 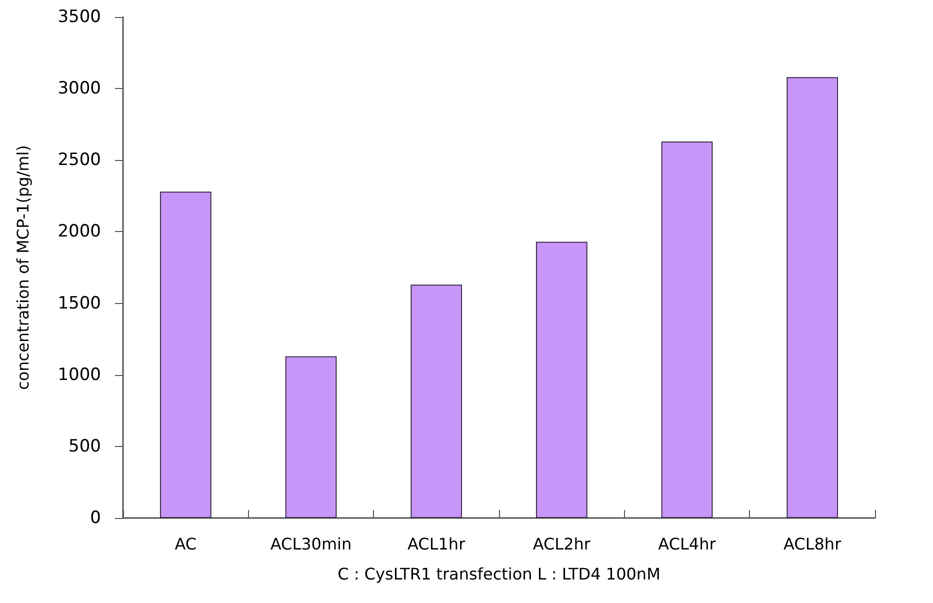 What do you see at coordinates (311, 544) in the screenshot?
I see `x-tick-label: ACL30min` at bounding box center [311, 544].